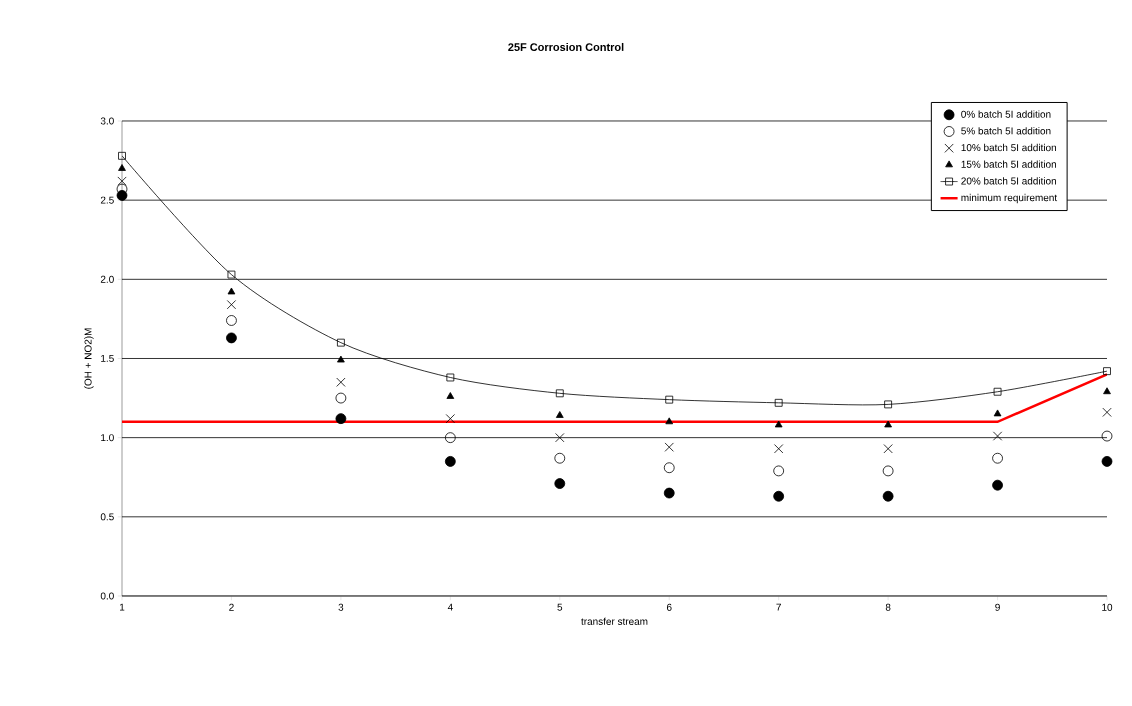 This screenshot has height=706, width=1132. Describe the element at coordinates (107, 517) in the screenshot. I see `y-tick-label: 0.5` at that location.